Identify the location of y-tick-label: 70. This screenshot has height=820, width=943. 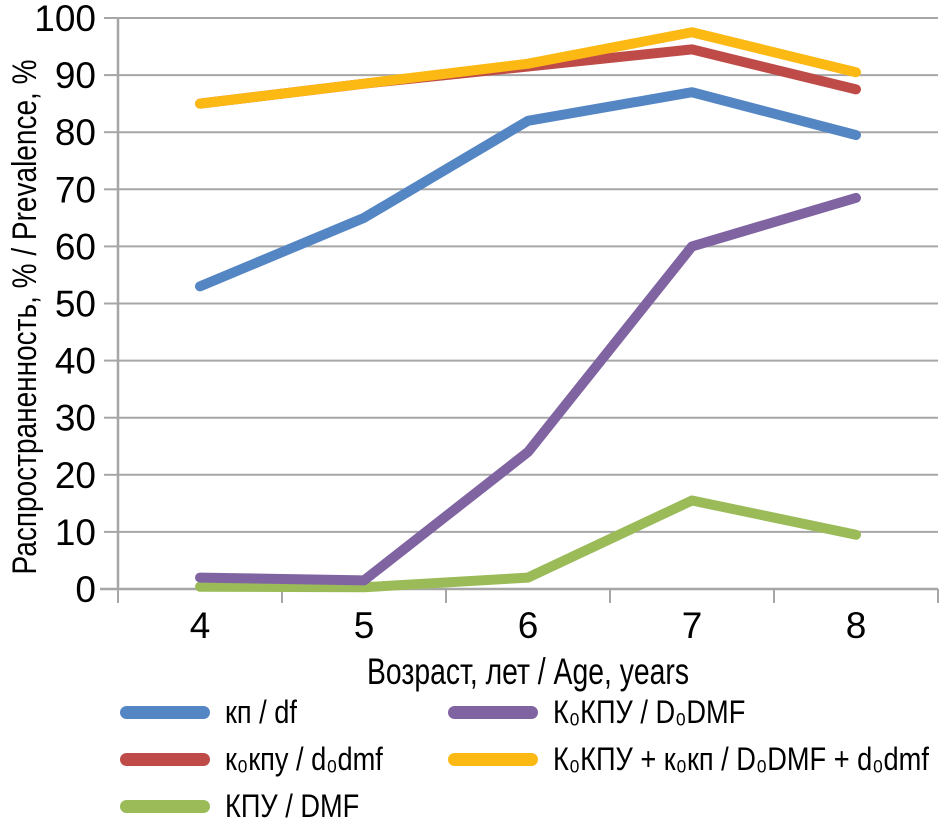
(75, 189).